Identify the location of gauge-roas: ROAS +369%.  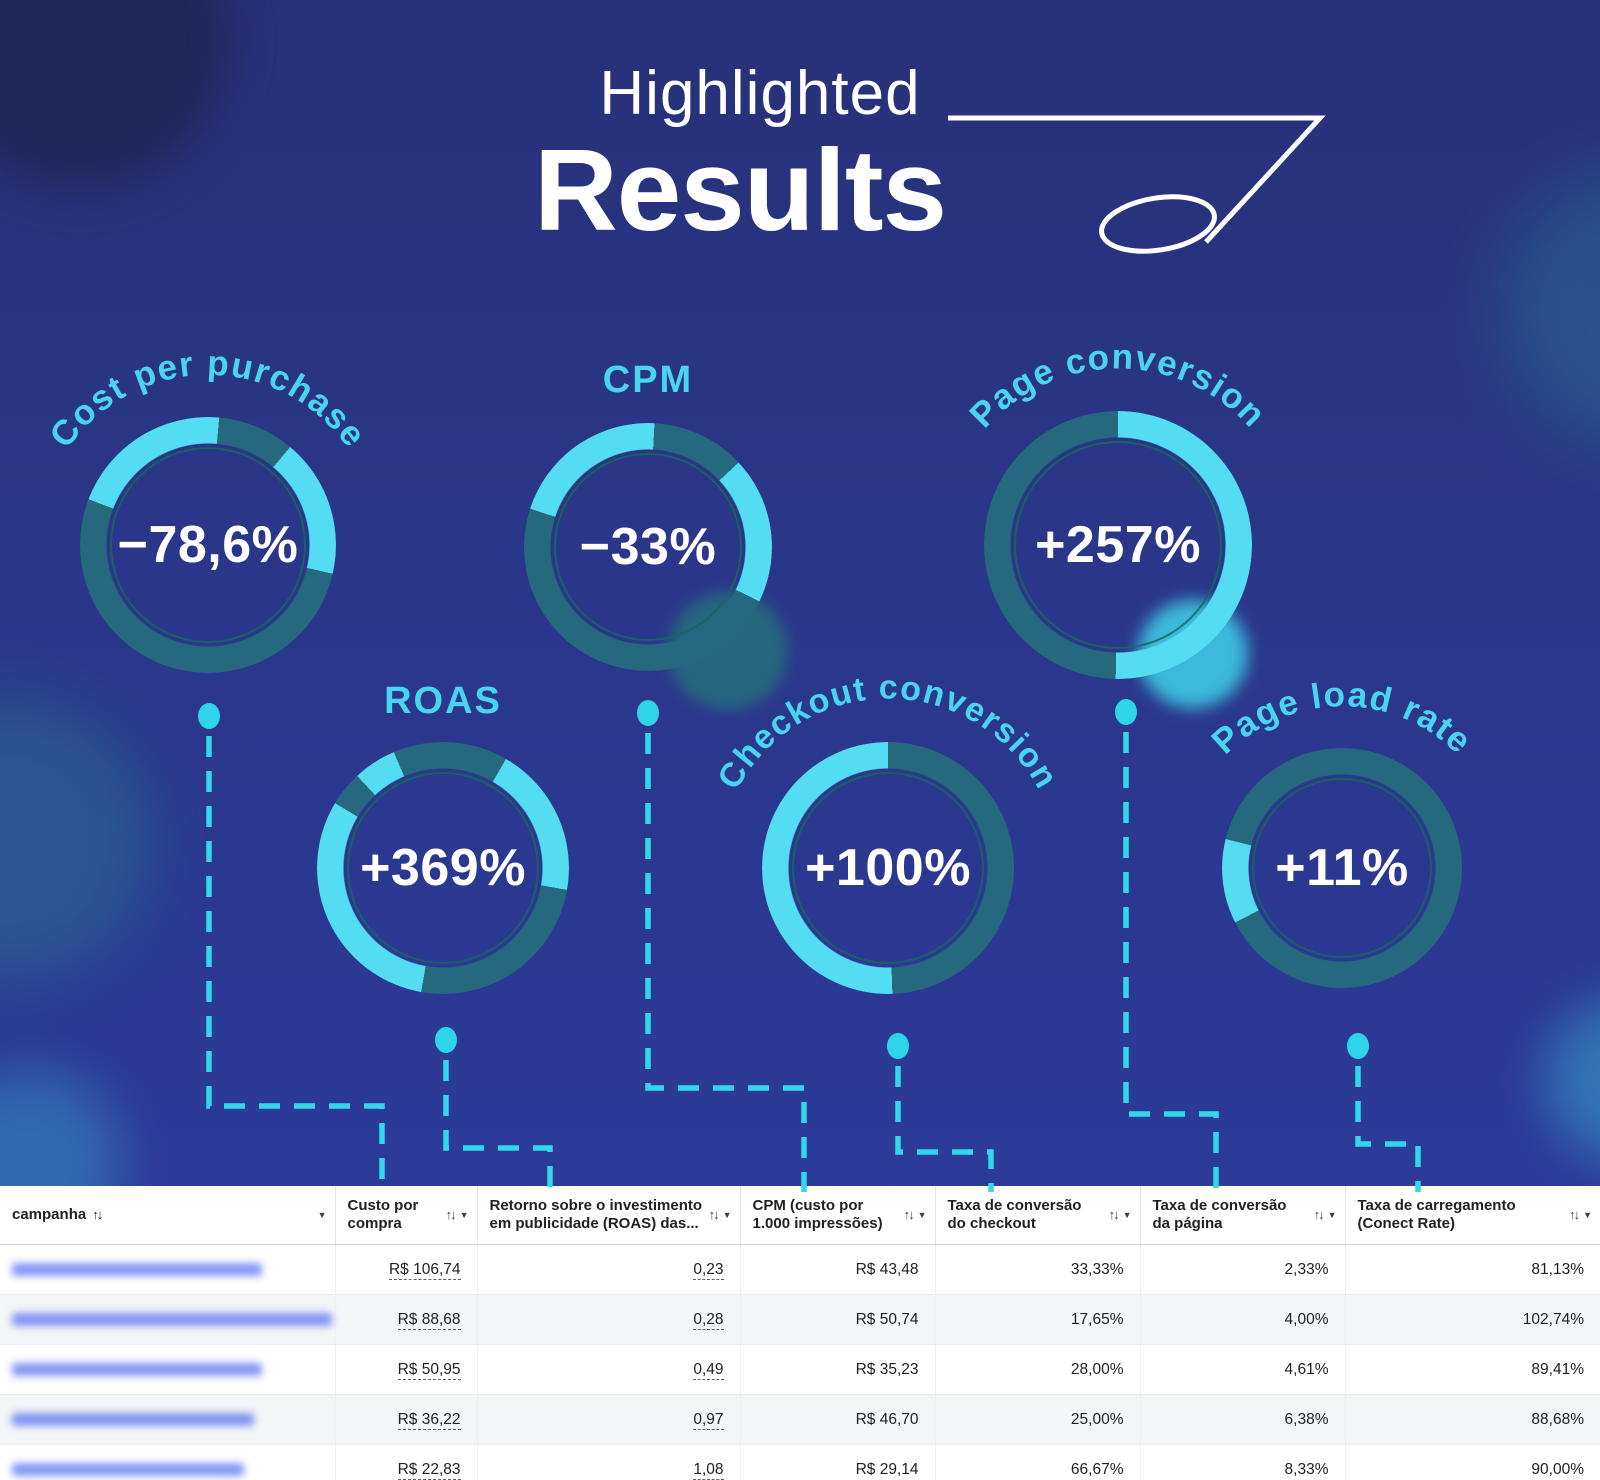
(443, 868).